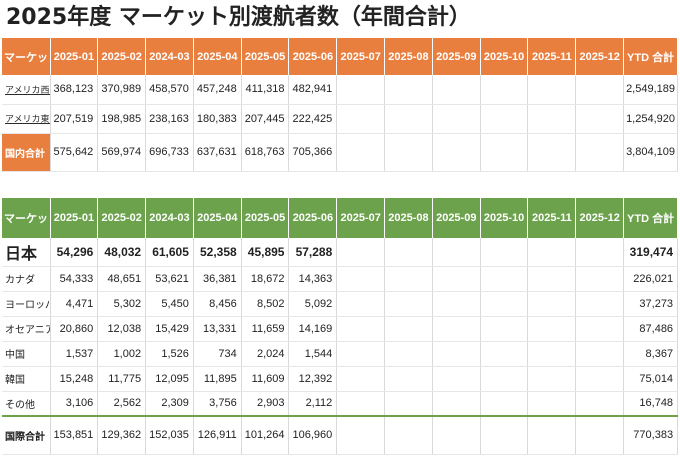  What do you see at coordinates (122, 329) in the screenshot?
I see `value-cell: 12,038` at bounding box center [122, 329].